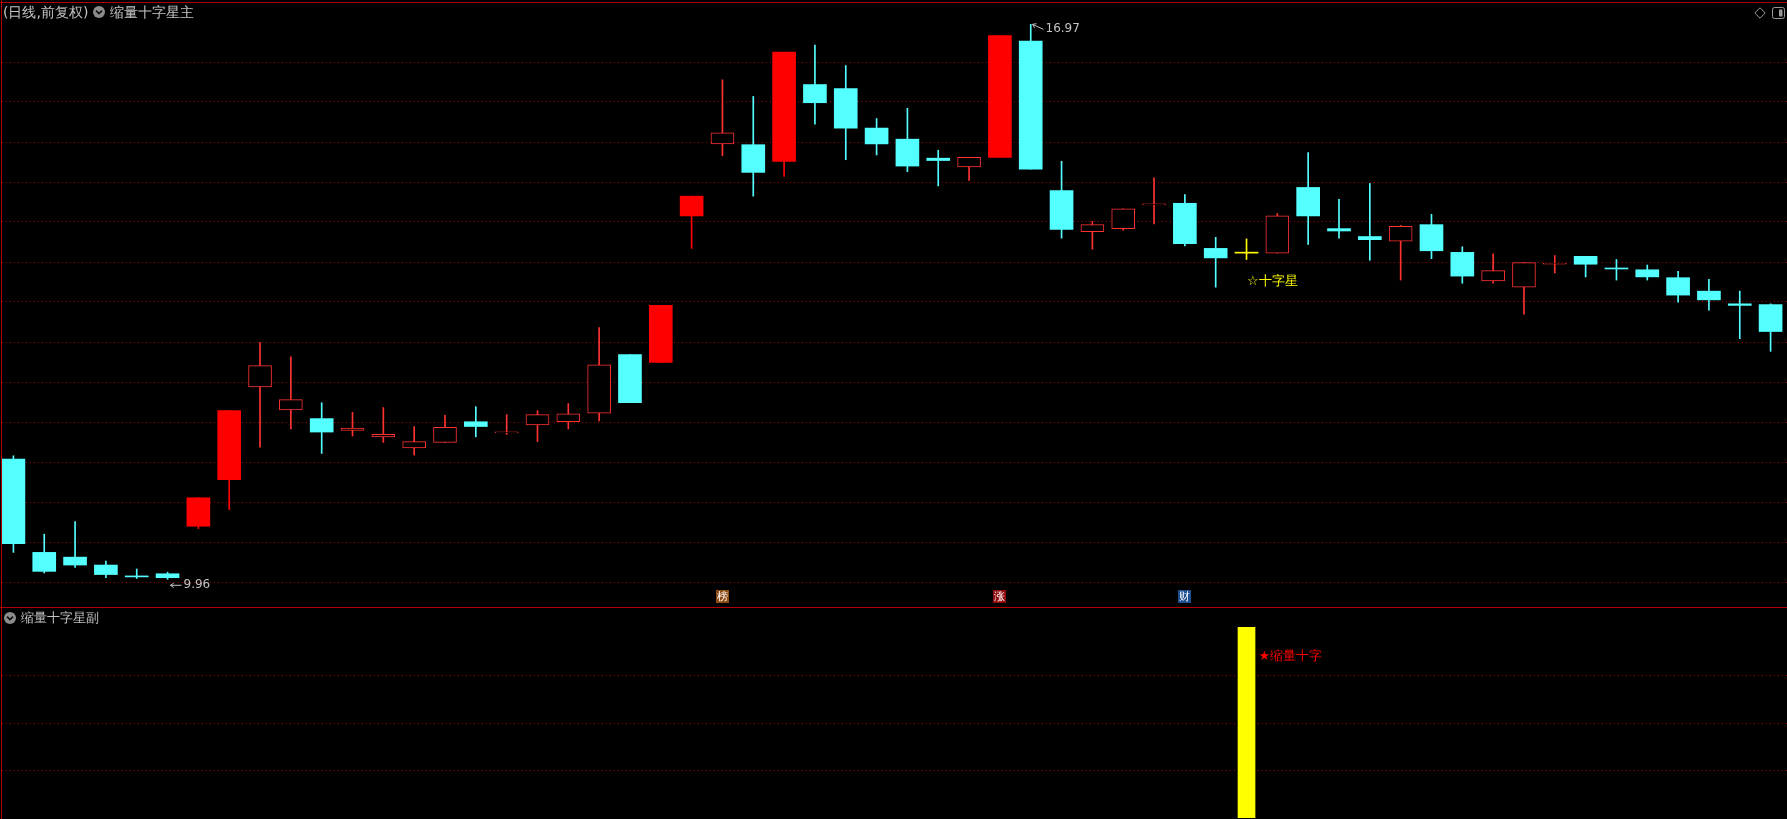 The image size is (1787, 819). I want to click on annotation: 财, so click(1184, 596).